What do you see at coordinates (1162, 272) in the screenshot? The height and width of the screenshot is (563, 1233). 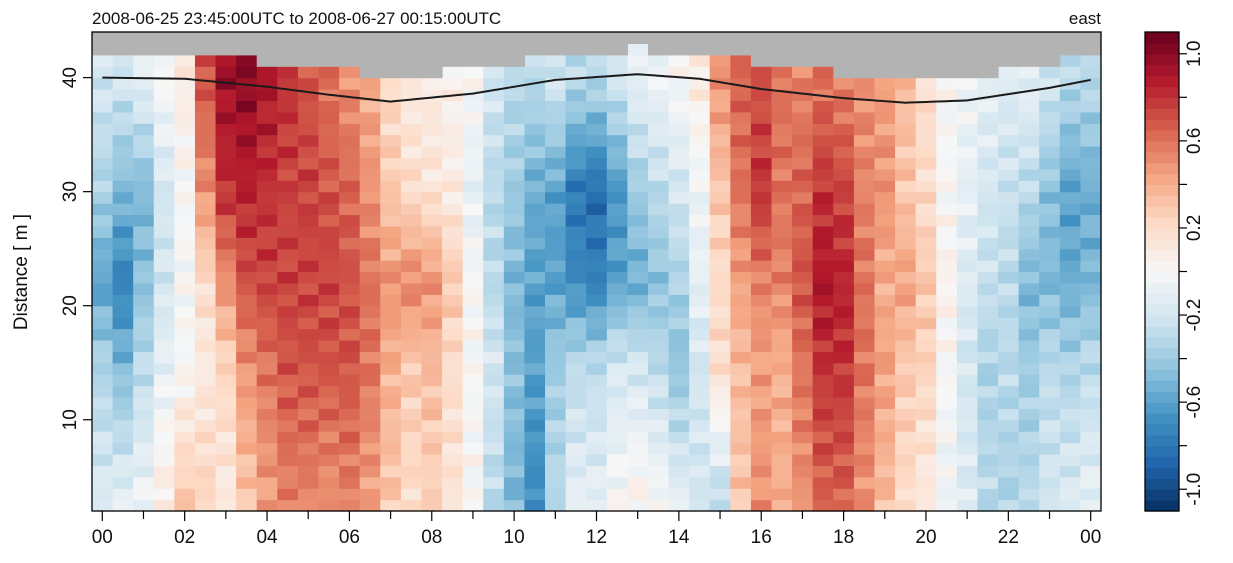 I see `colorbar-cells` at bounding box center [1162, 272].